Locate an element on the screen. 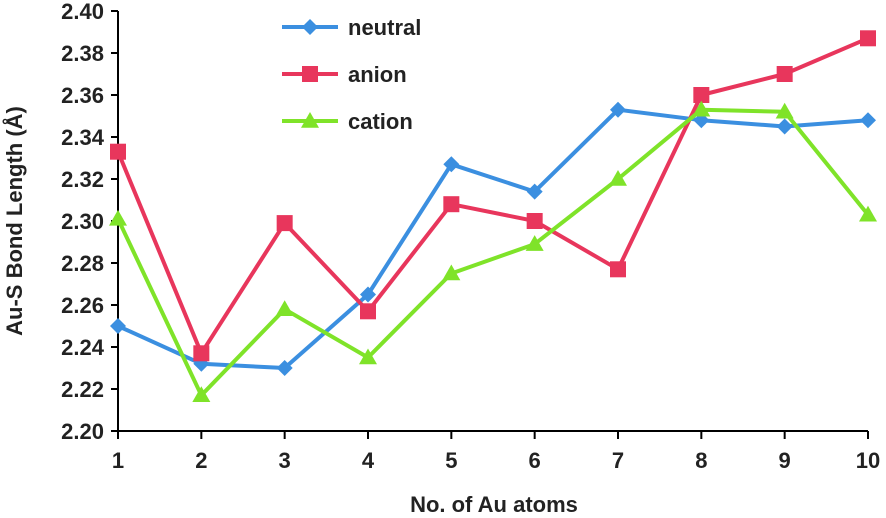 This screenshot has height=518, width=886. x-axis-title: No. of Au atoms is located at coordinates (494, 504).